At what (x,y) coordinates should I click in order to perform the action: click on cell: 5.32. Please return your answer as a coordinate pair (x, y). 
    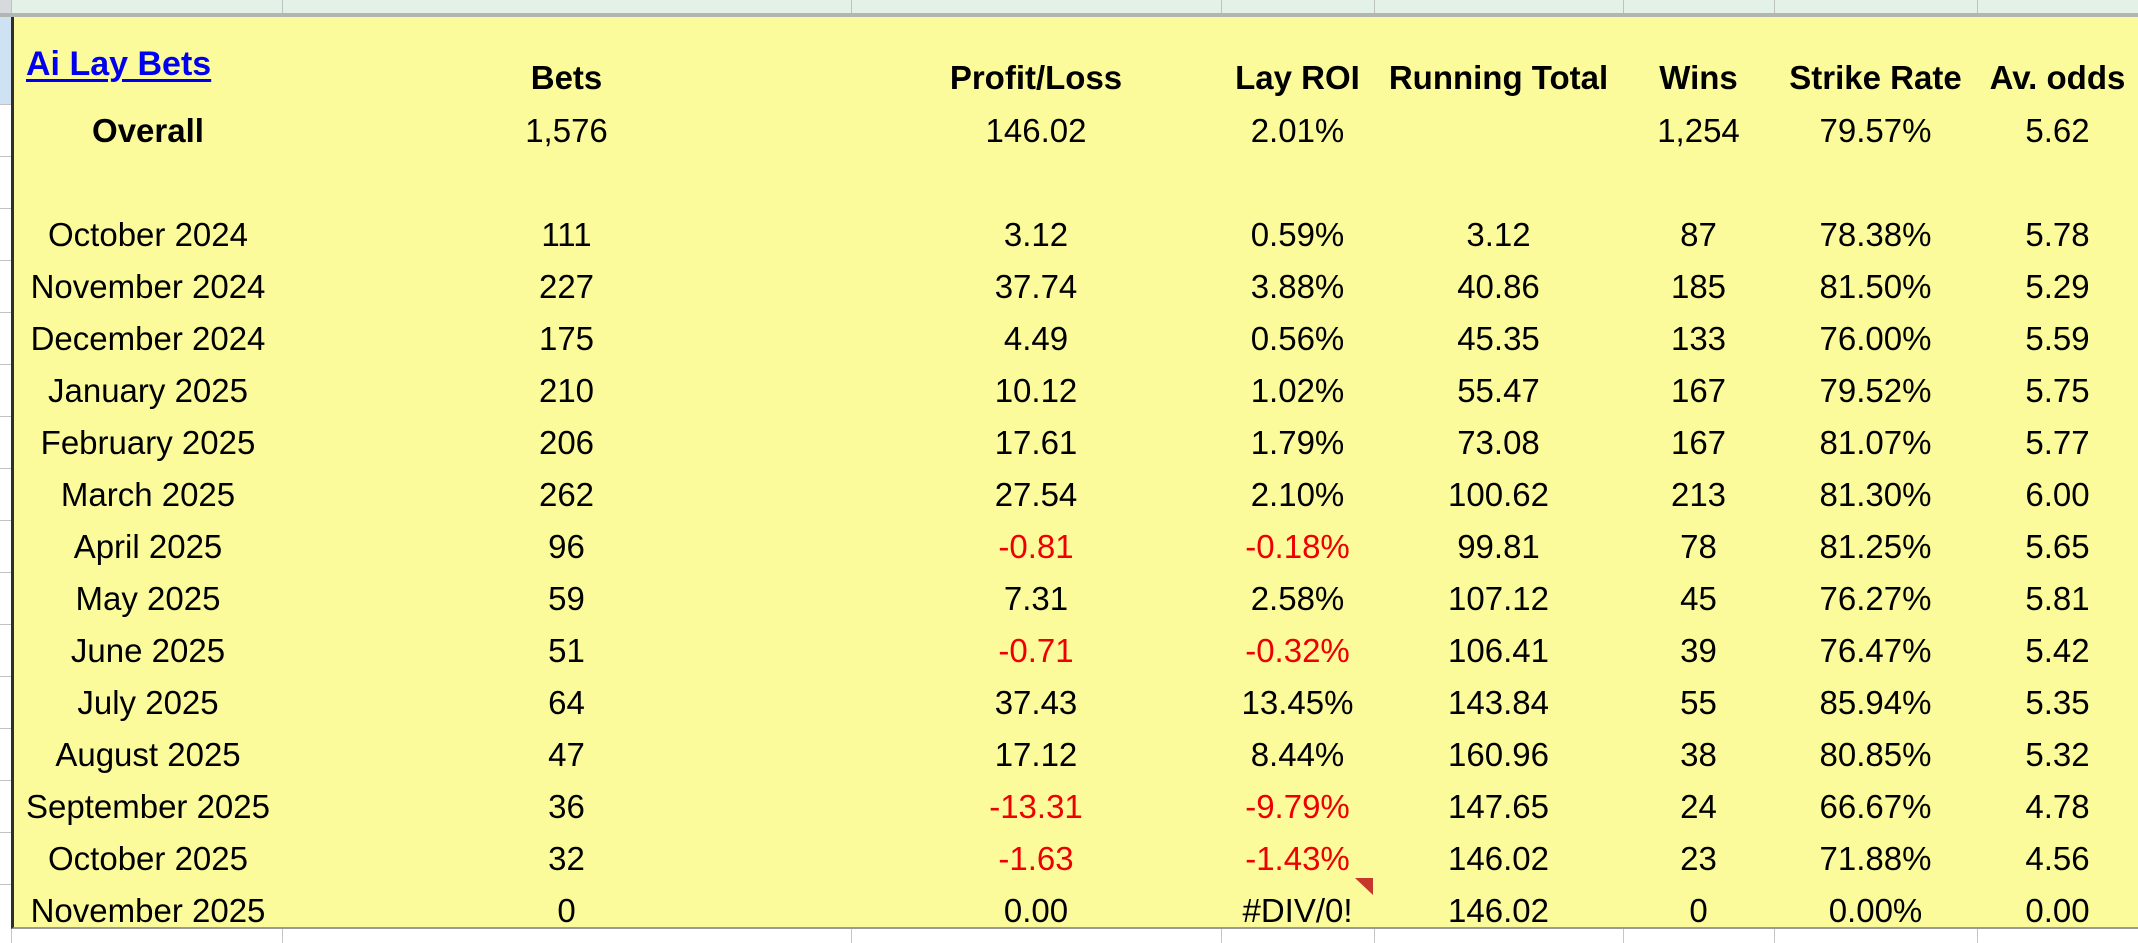
    Looking at the image, I should click on (2057, 754).